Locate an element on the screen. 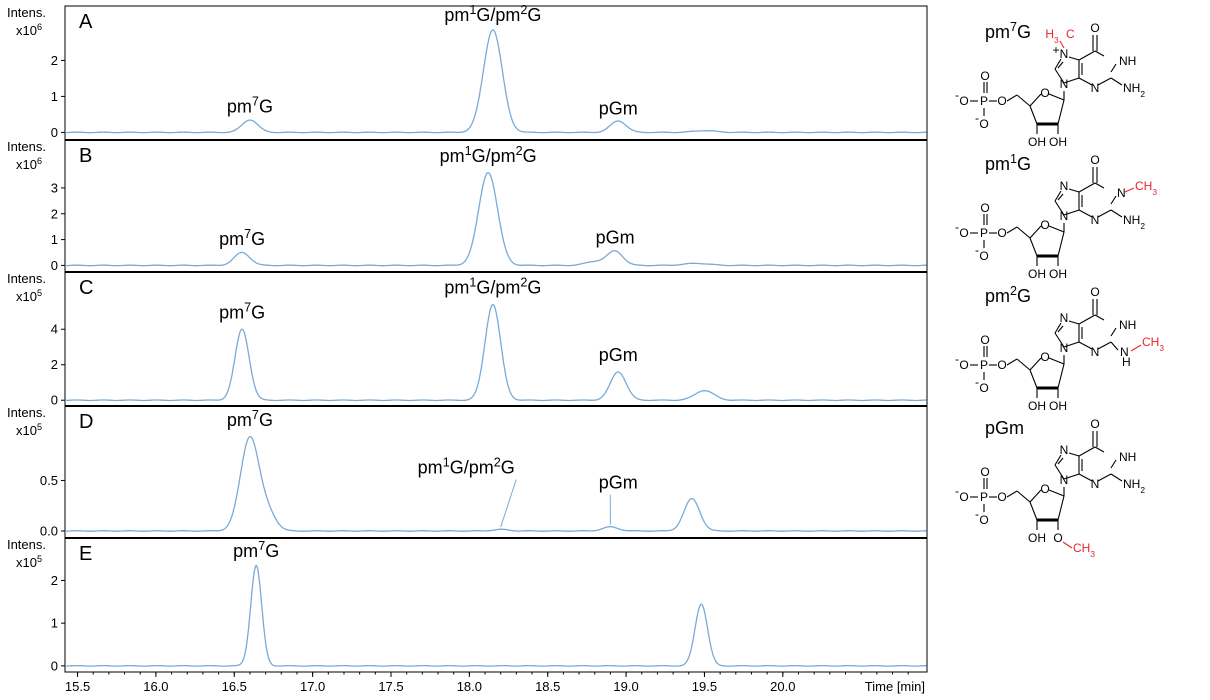 This screenshot has width=1210, height=700. panel-b: B Intens. x106 0 1 2 3 pm7G pm1G/pm2G pGm is located at coordinates (467, 206).